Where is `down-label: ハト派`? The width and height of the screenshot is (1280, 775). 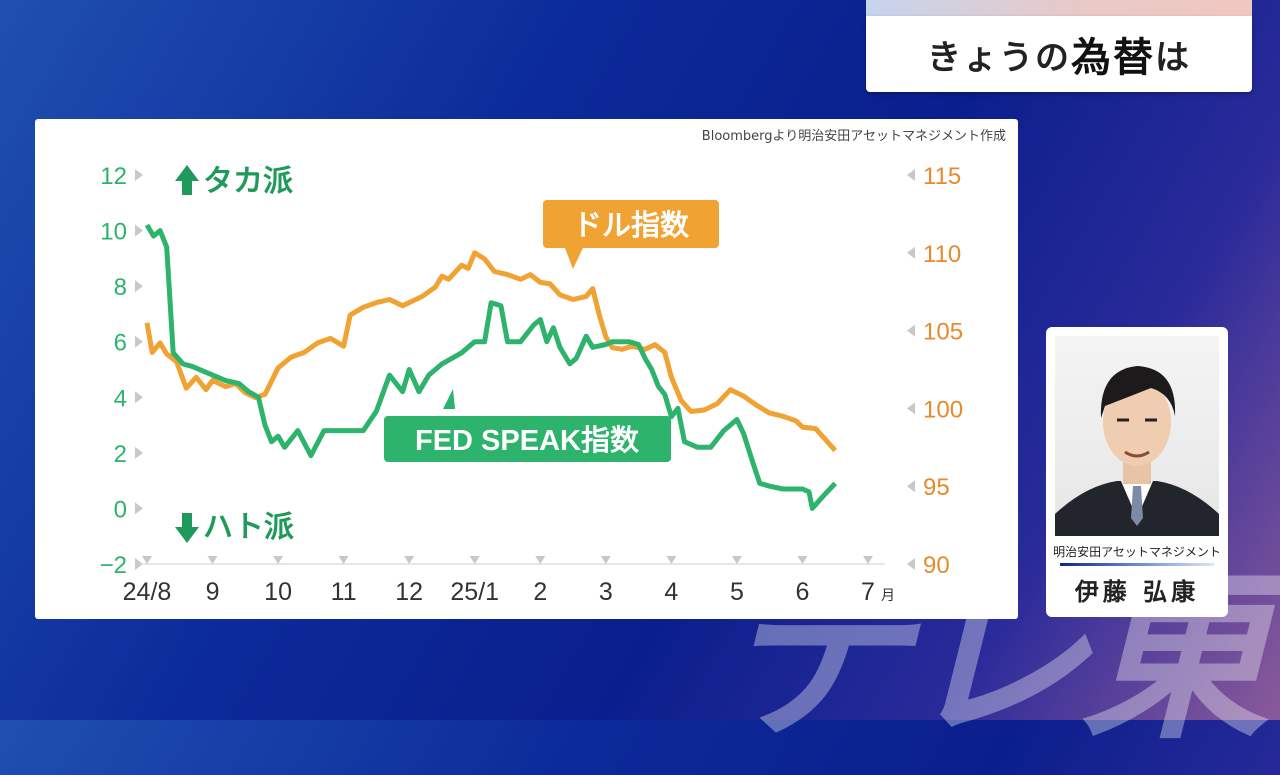
down-label: ハト派 is located at coordinates (248, 527).